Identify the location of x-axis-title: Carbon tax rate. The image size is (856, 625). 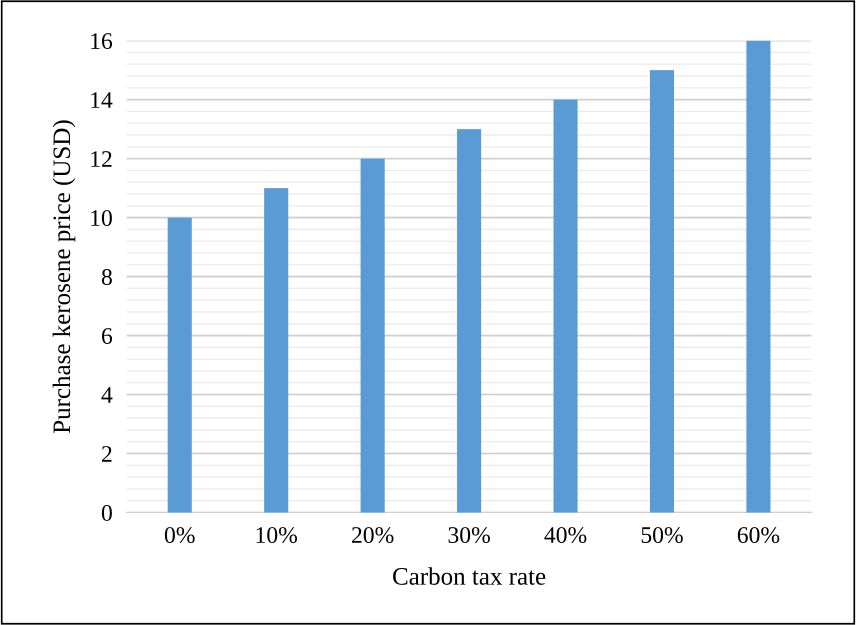
(469, 576).